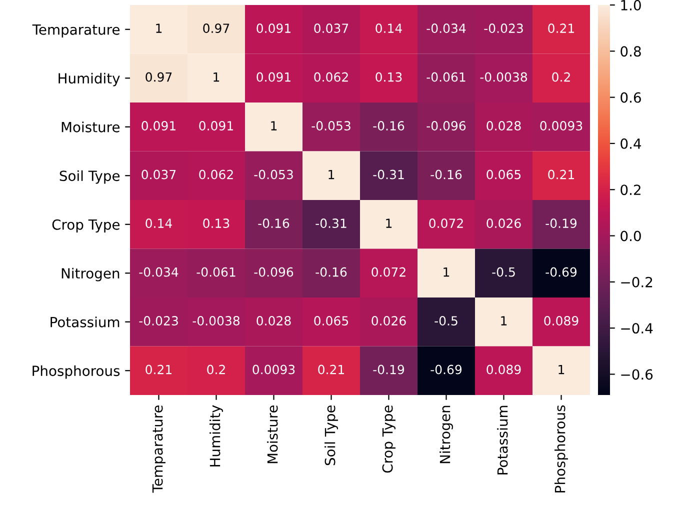  What do you see at coordinates (85, 322) in the screenshot?
I see `y-tick-label: Potassium` at bounding box center [85, 322].